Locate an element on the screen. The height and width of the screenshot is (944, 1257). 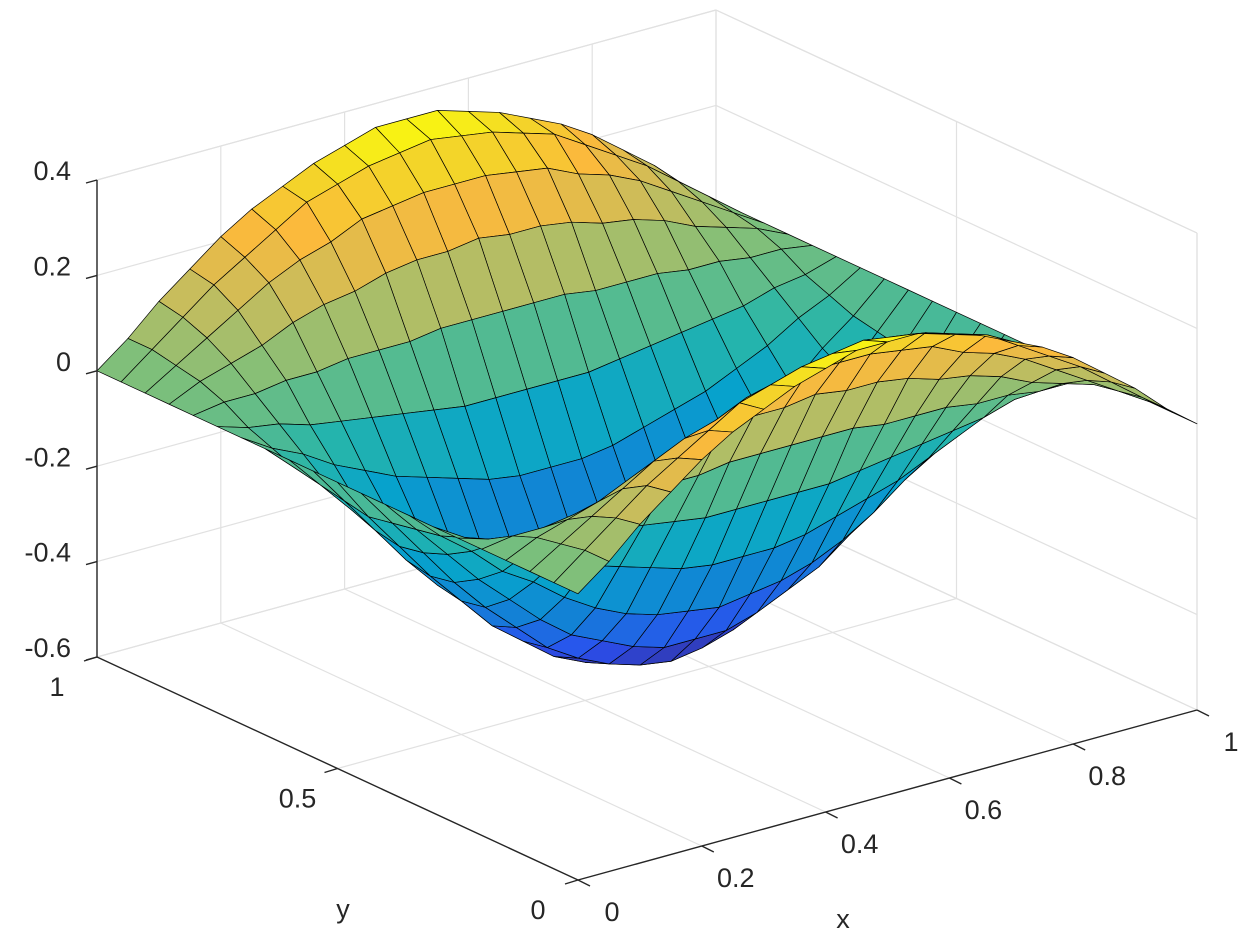
x-tick-label: 0.2 is located at coordinates (736, 878).